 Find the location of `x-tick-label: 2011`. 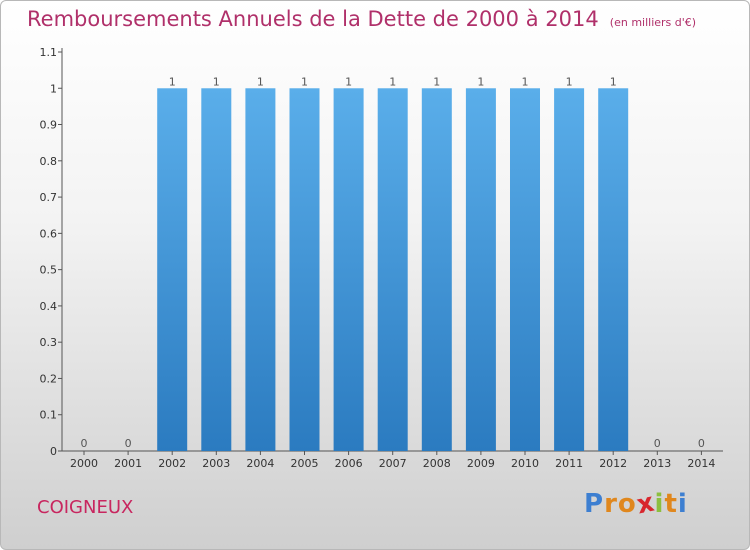

x-tick-label: 2011 is located at coordinates (569, 463).